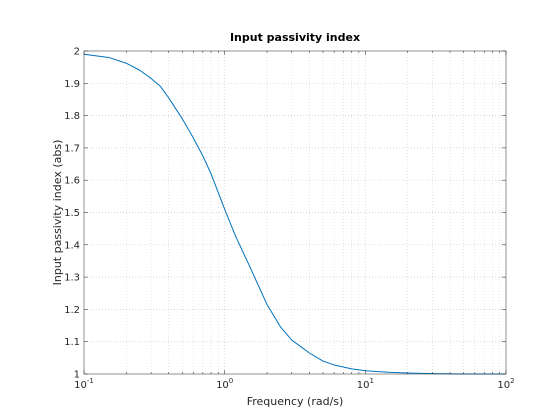 Image resolution: width=560 pixels, height=420 pixels. What do you see at coordinates (72, 181) in the screenshot?
I see `y-tick-label: 1.6` at bounding box center [72, 181].